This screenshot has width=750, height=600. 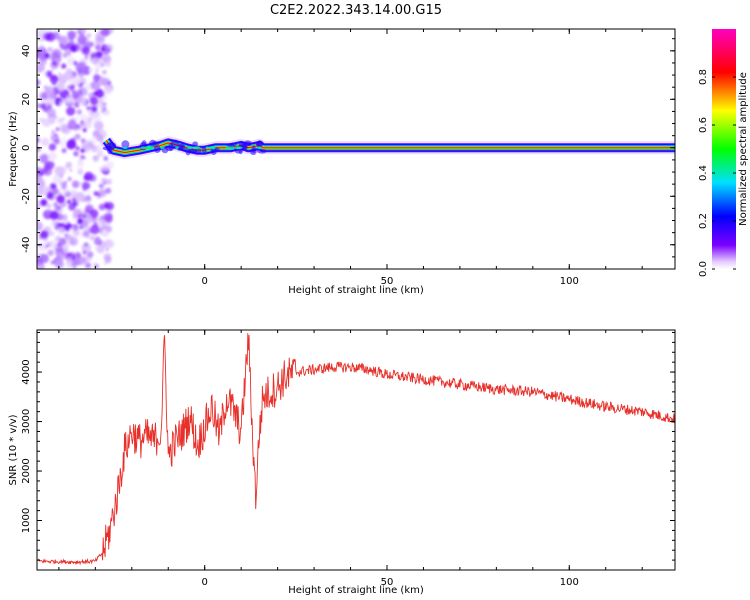 What do you see at coordinates (26, 421) in the screenshot?
I see `y-tick-label: 3000` at bounding box center [26, 421].